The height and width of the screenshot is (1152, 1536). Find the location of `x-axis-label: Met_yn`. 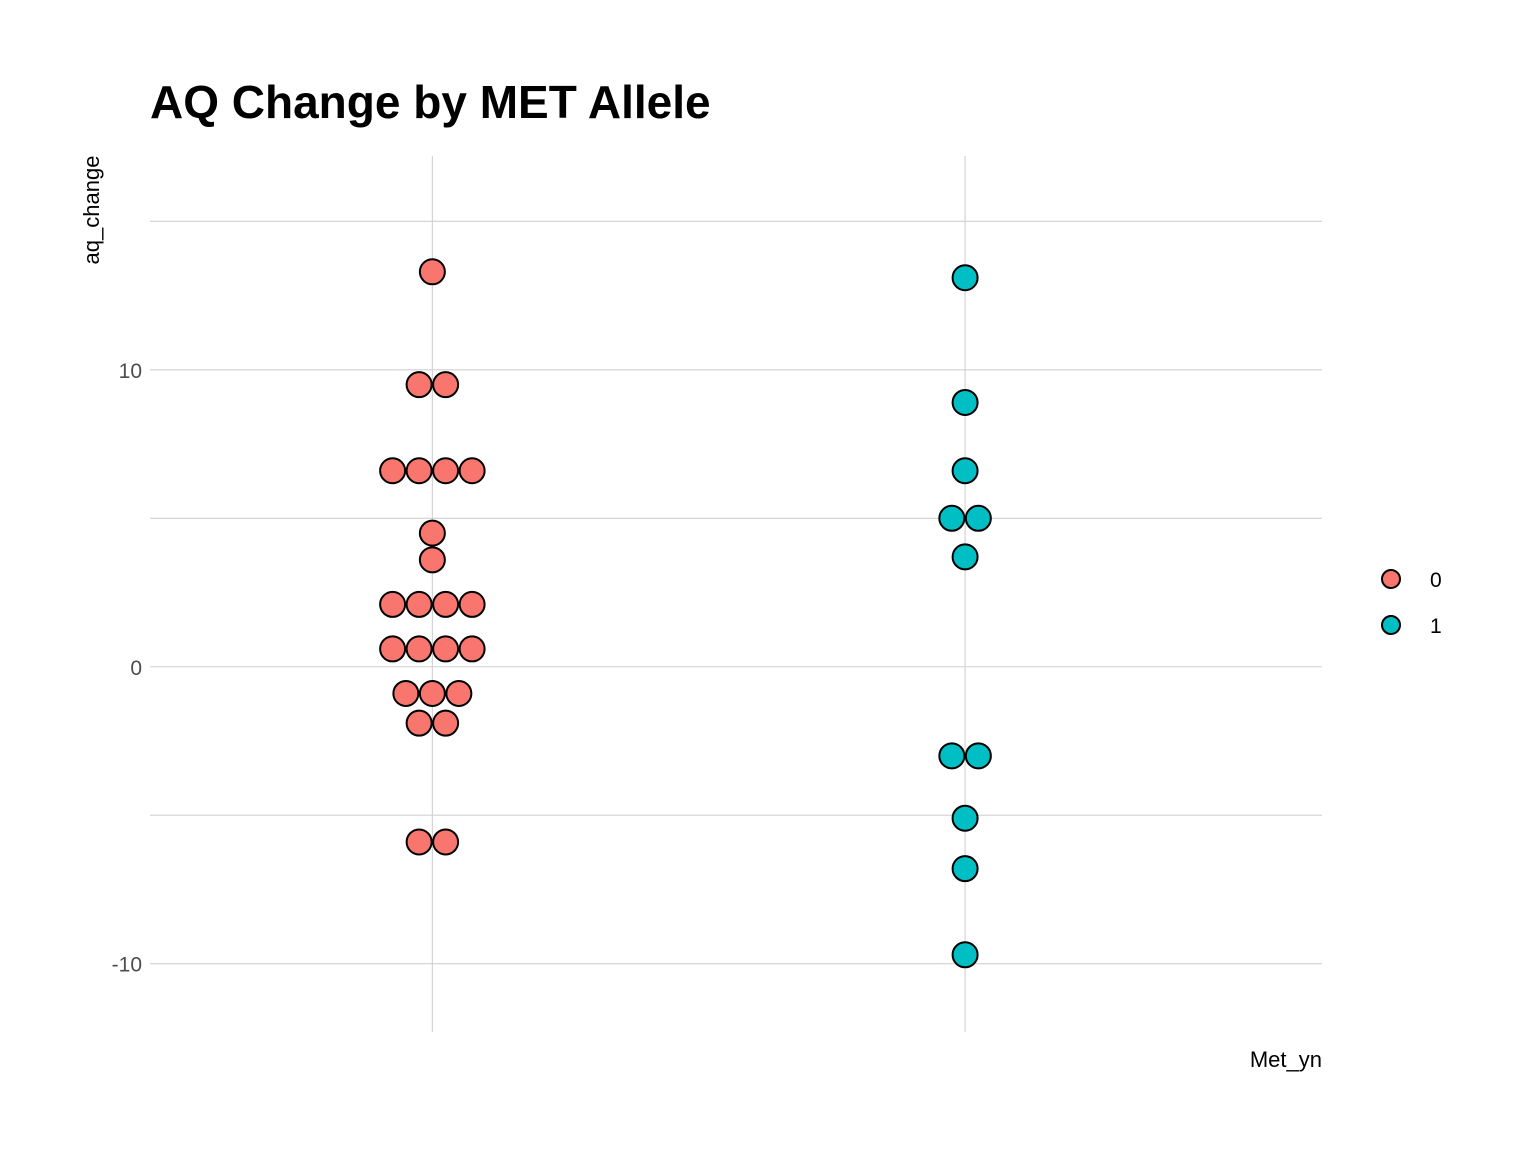

x-axis-label: Met_yn is located at coordinates (1286, 1059).